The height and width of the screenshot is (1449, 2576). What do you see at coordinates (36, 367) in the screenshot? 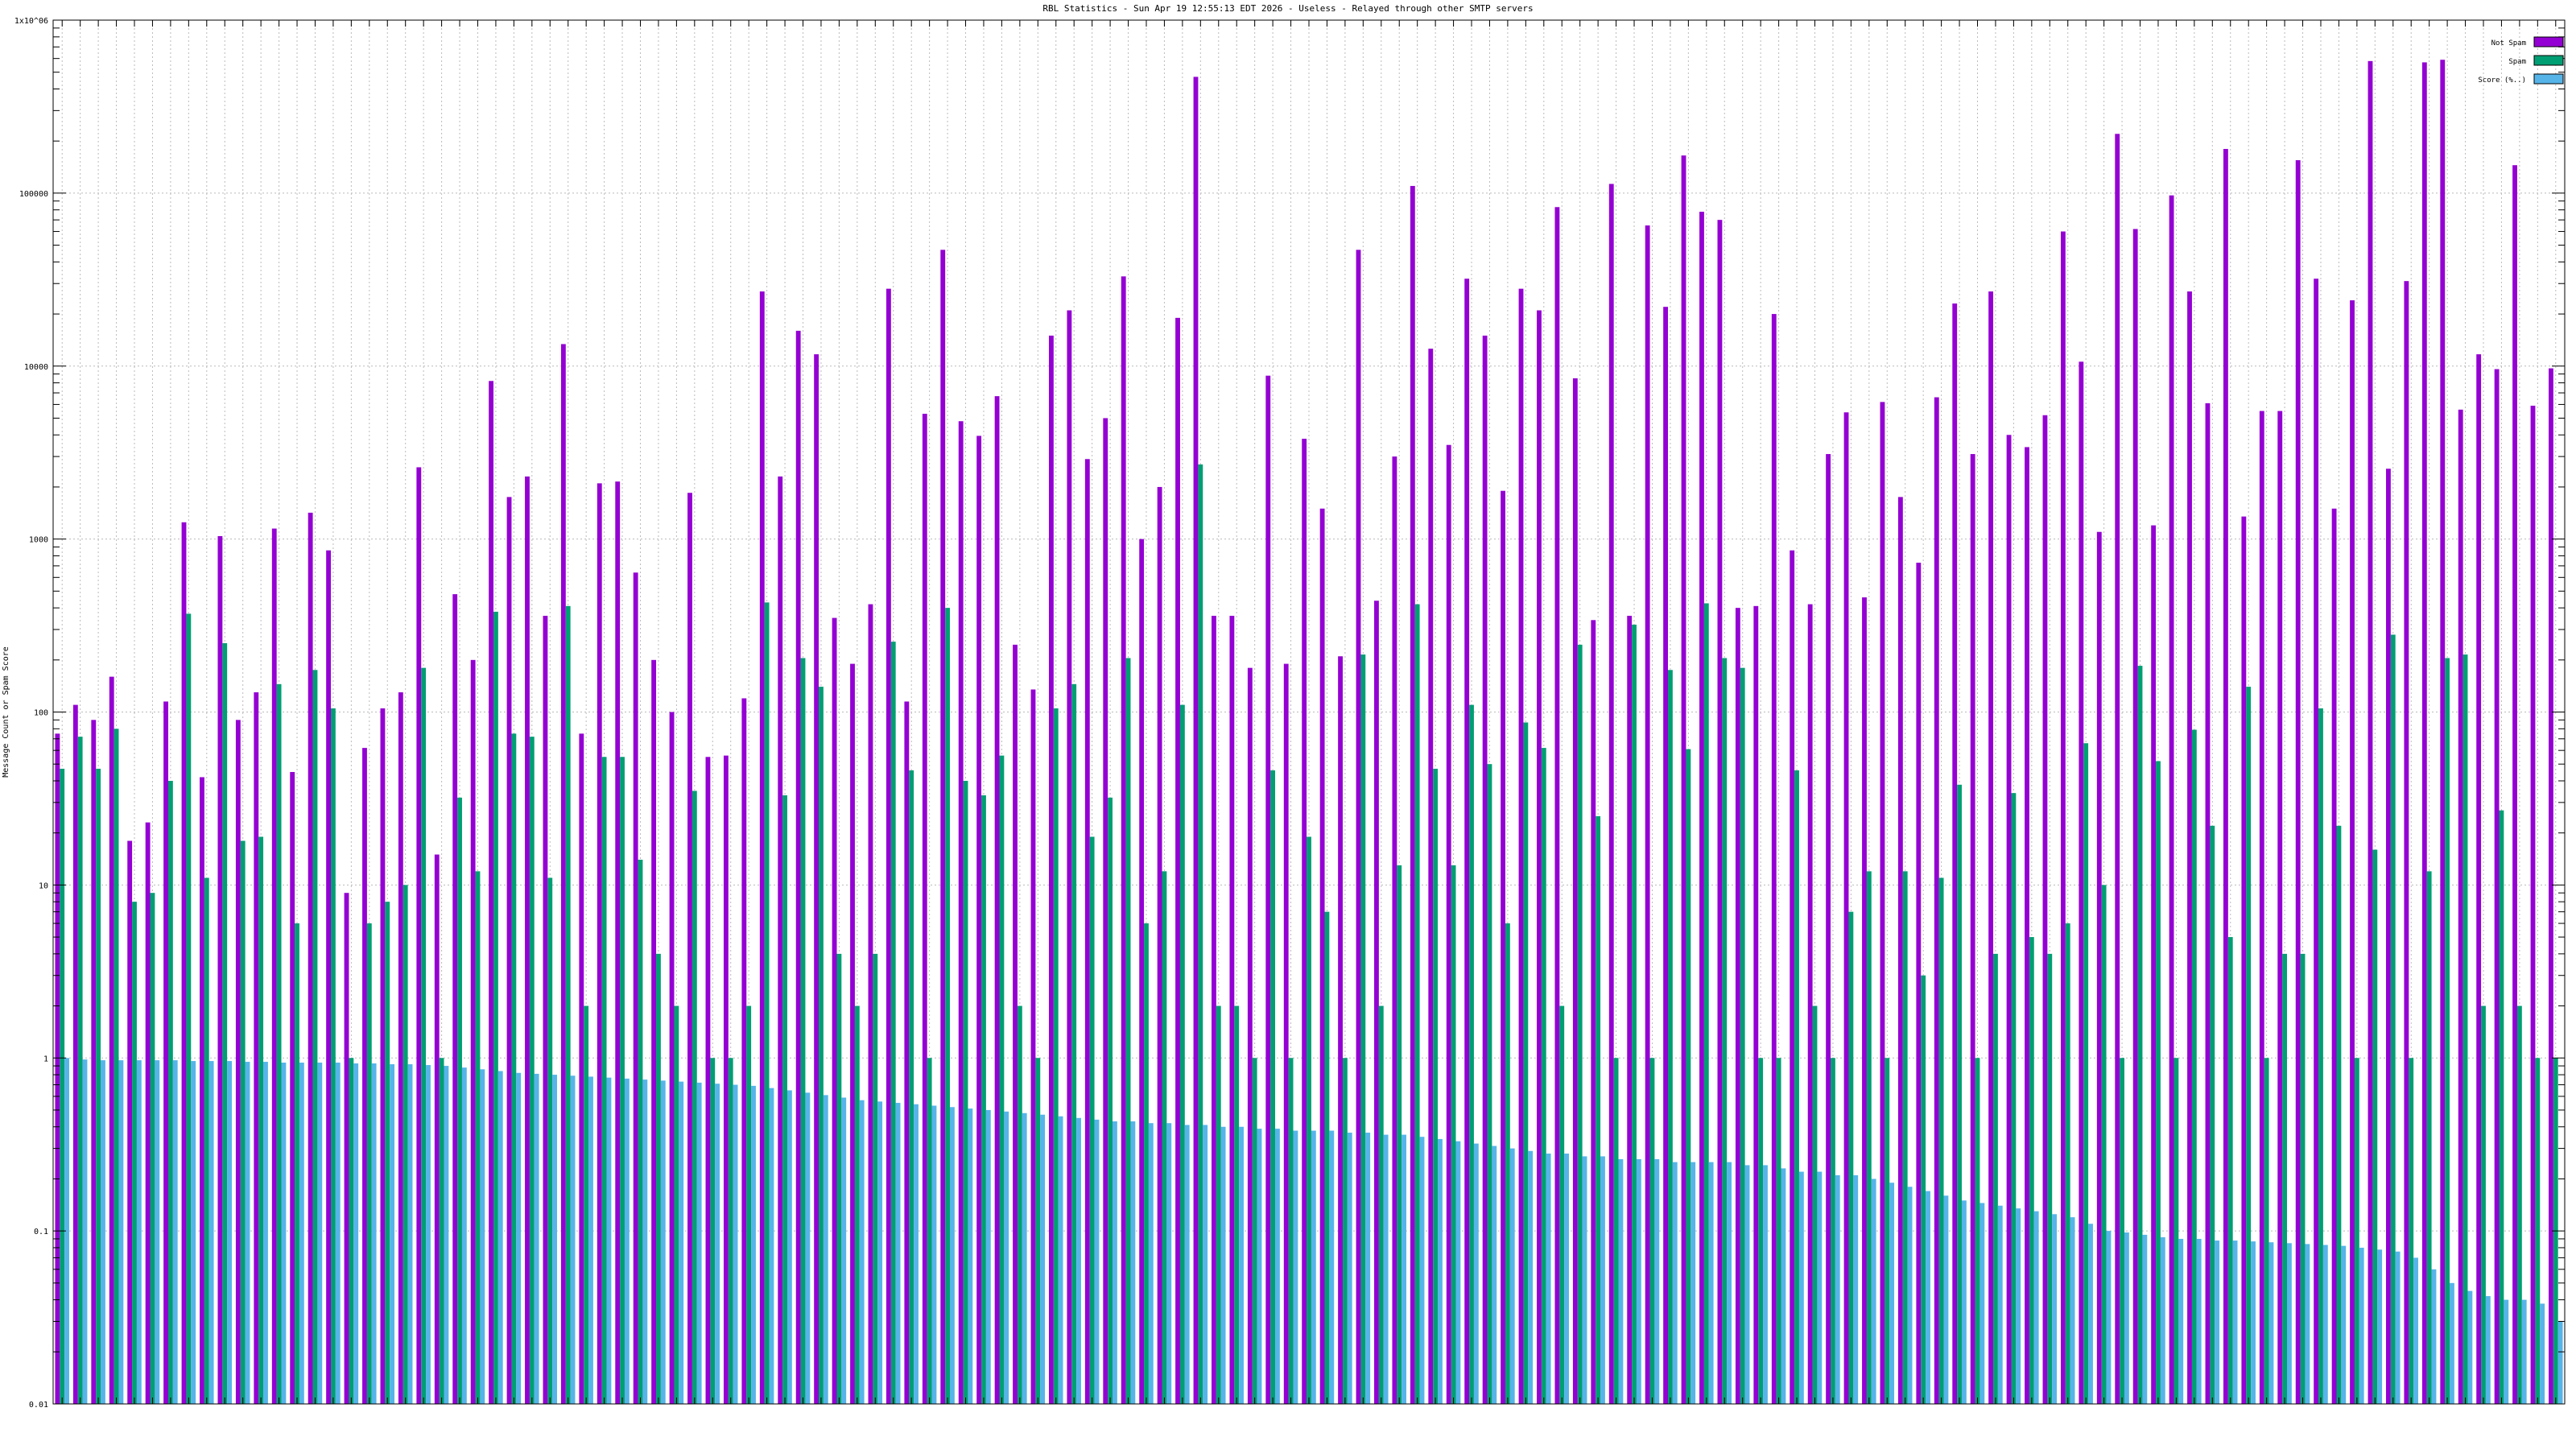
I see `y-tick-label: 10000` at bounding box center [36, 367].